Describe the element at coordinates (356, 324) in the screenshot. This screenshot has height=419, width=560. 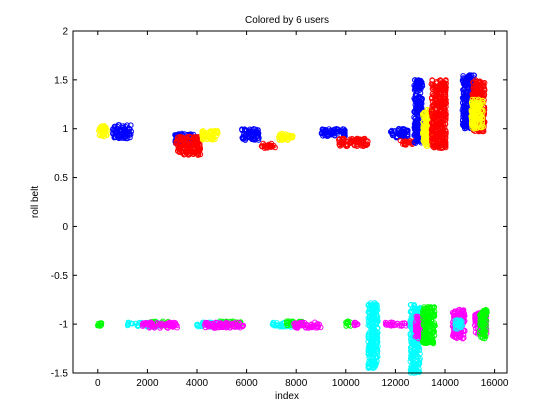
I see `cluster-magenta` at that location.